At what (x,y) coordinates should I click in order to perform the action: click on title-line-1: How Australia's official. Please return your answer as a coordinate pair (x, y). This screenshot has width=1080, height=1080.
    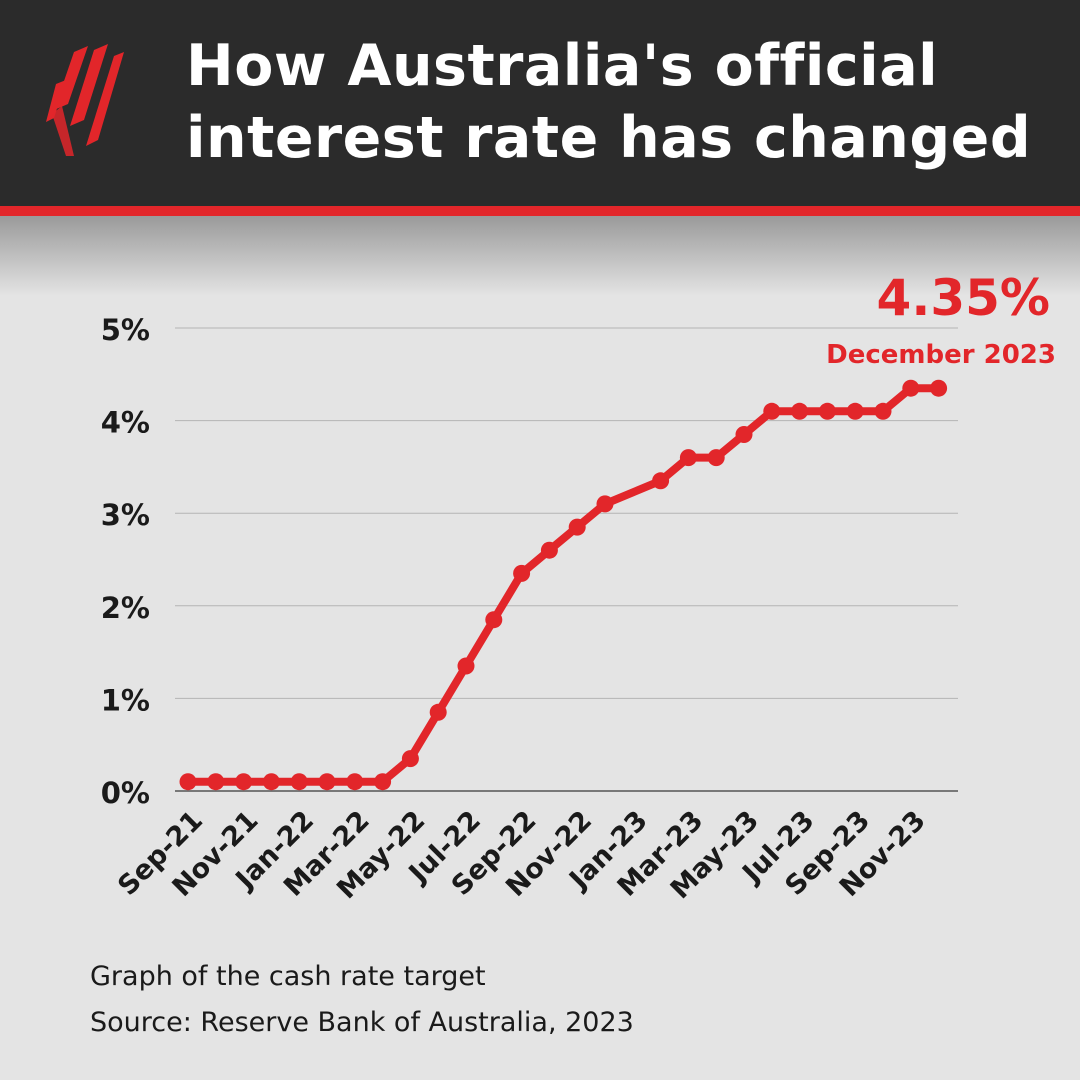
    Looking at the image, I should click on (562, 66).